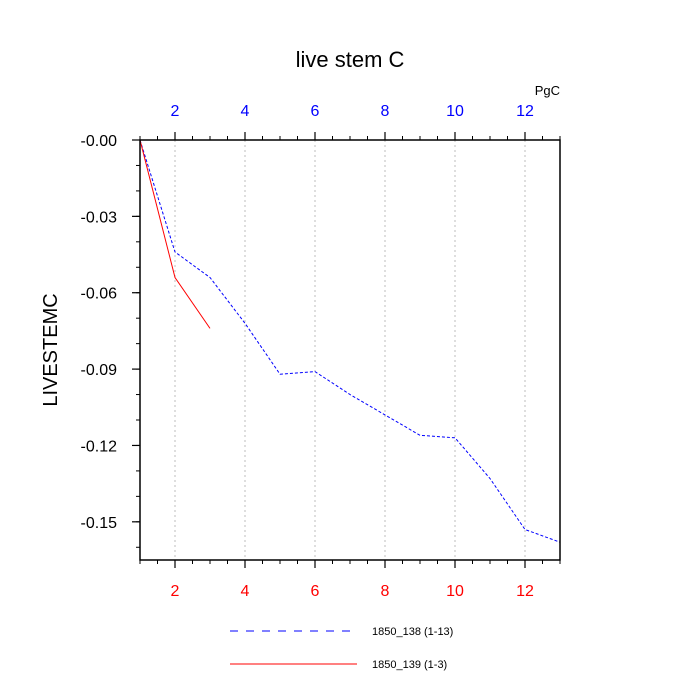 Image resolution: width=700 pixels, height=700 pixels. Describe the element at coordinates (99, 446) in the screenshot. I see `y-tick-label: -0.12` at that location.